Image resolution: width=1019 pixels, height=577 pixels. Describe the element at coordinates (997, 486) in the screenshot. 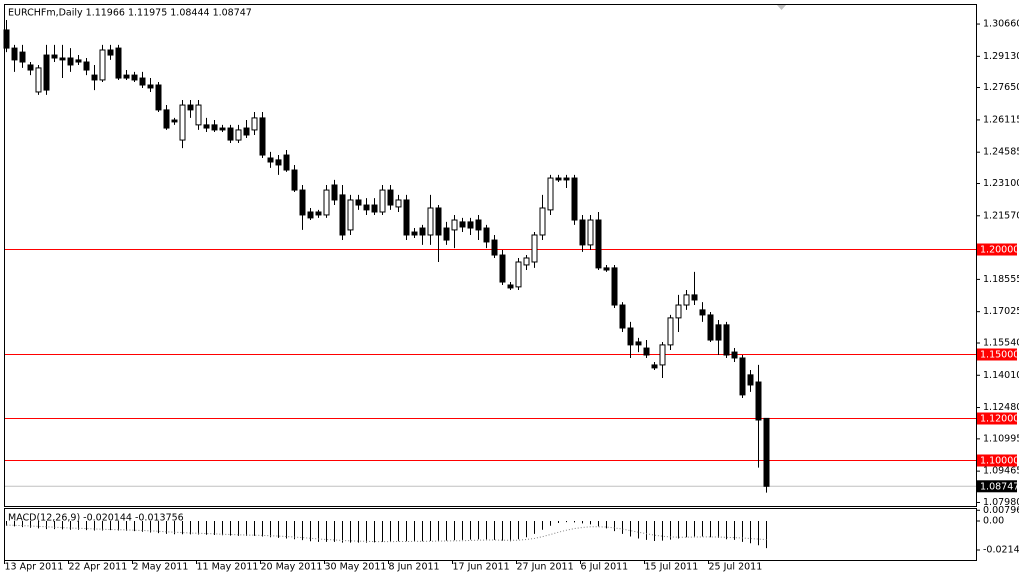

I see `current-price-box` at that location.